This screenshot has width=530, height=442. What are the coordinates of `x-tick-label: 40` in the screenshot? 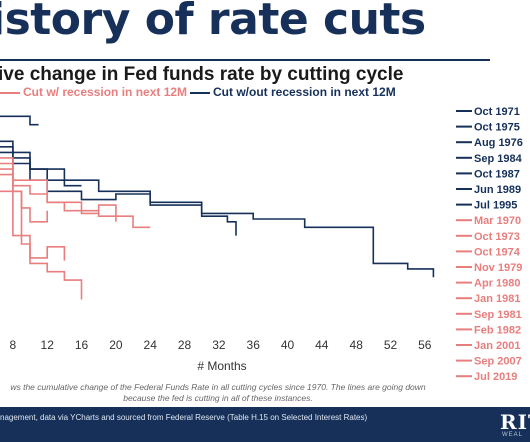 It's located at (288, 345).